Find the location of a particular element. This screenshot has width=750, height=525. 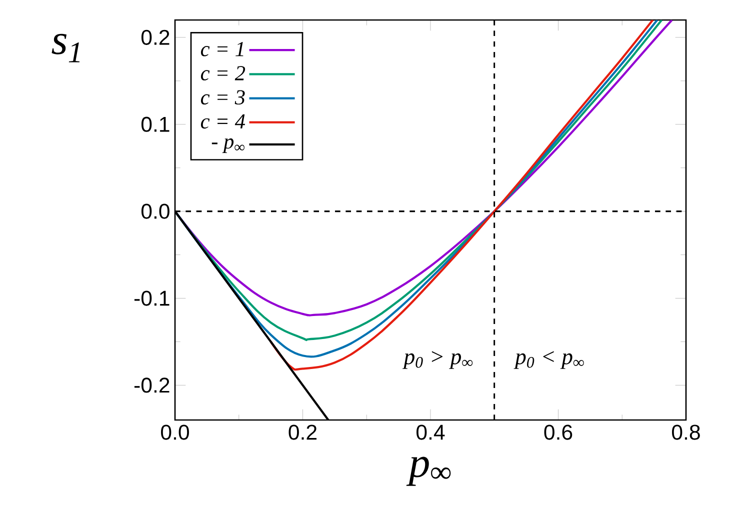

annotation: p$_{0}$ < p$_{∞}$ is located at coordinates (549, 360).